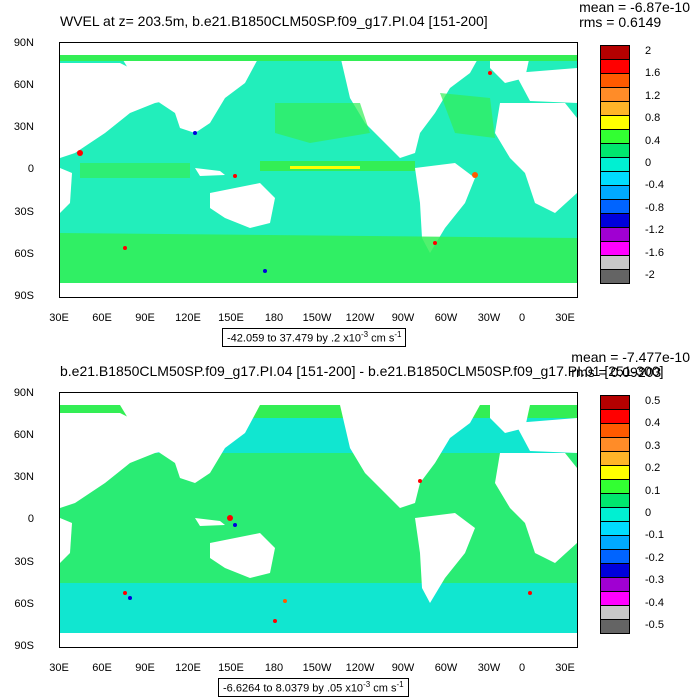 The width and height of the screenshot is (700, 700). I want to click on rms-value: rms = 0.09203, so click(616, 372).